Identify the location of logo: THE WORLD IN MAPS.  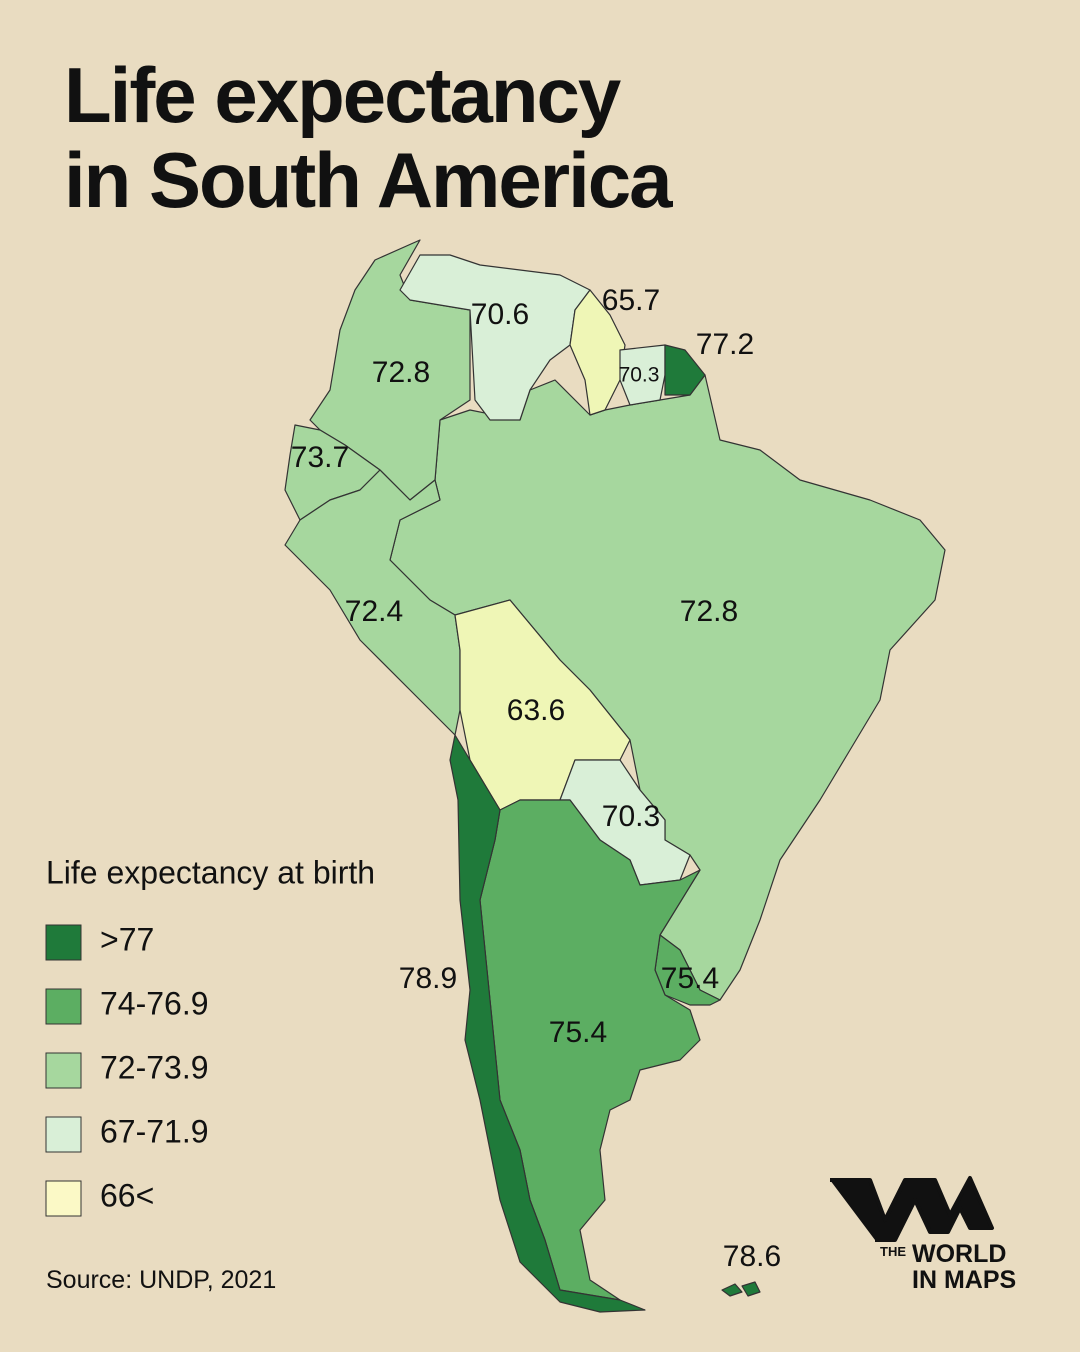
(923, 1235).